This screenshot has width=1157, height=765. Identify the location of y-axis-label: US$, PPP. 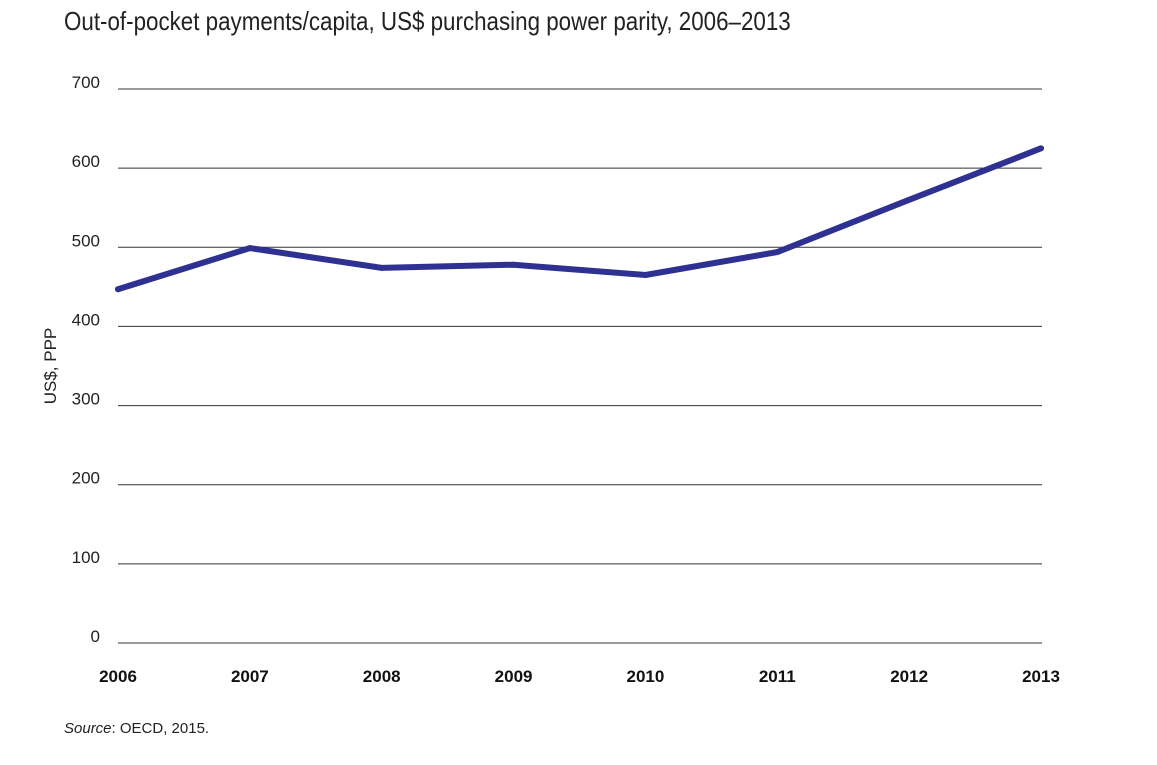
(50, 366).